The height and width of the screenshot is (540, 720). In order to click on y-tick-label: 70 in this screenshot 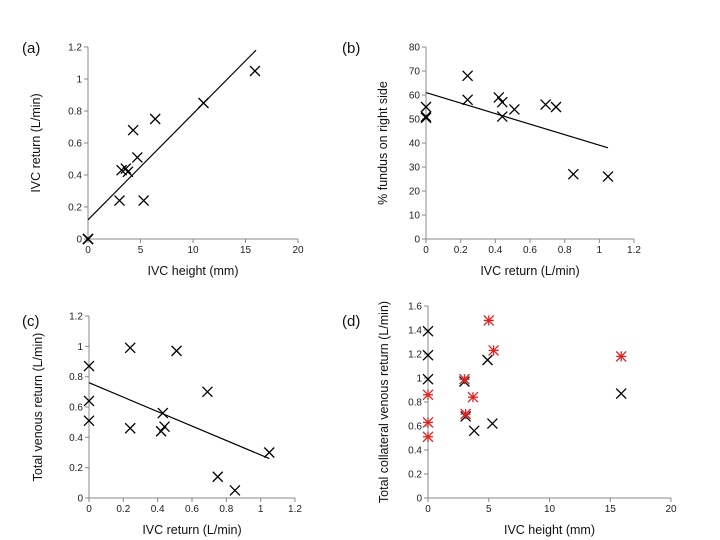, I will do `click(415, 72)`.